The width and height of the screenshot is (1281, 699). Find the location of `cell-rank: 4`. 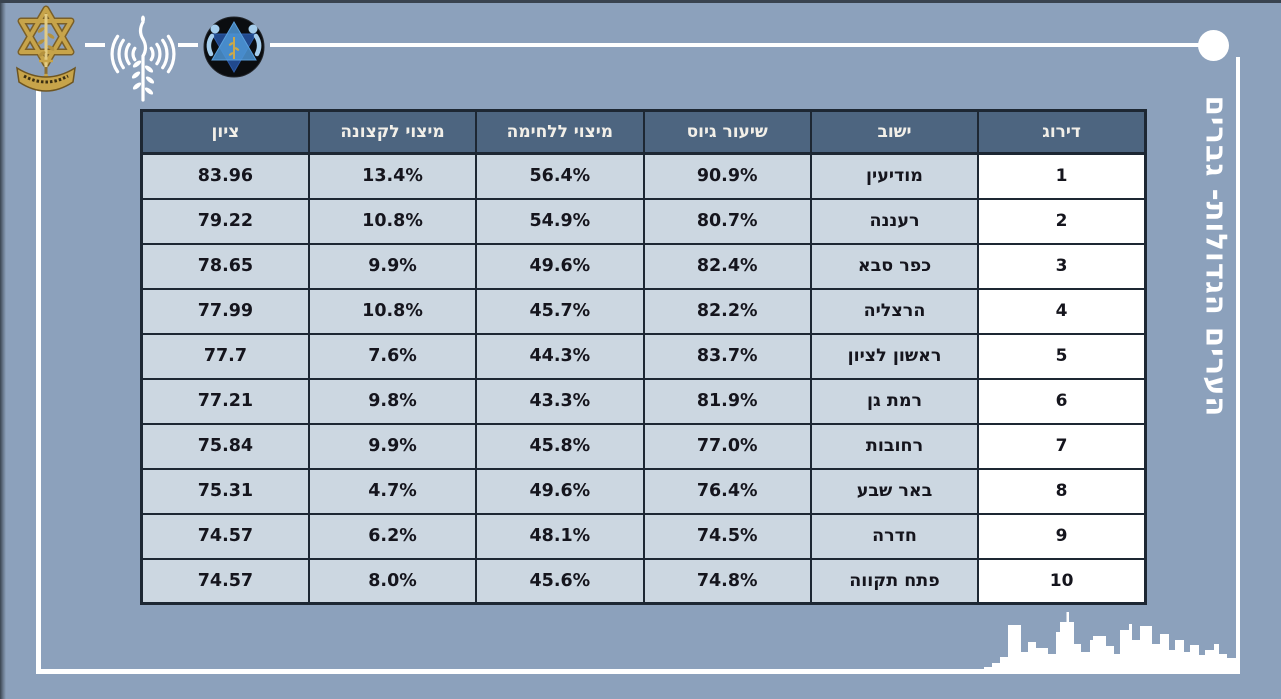

cell-rank: 4 is located at coordinates (1062, 311).